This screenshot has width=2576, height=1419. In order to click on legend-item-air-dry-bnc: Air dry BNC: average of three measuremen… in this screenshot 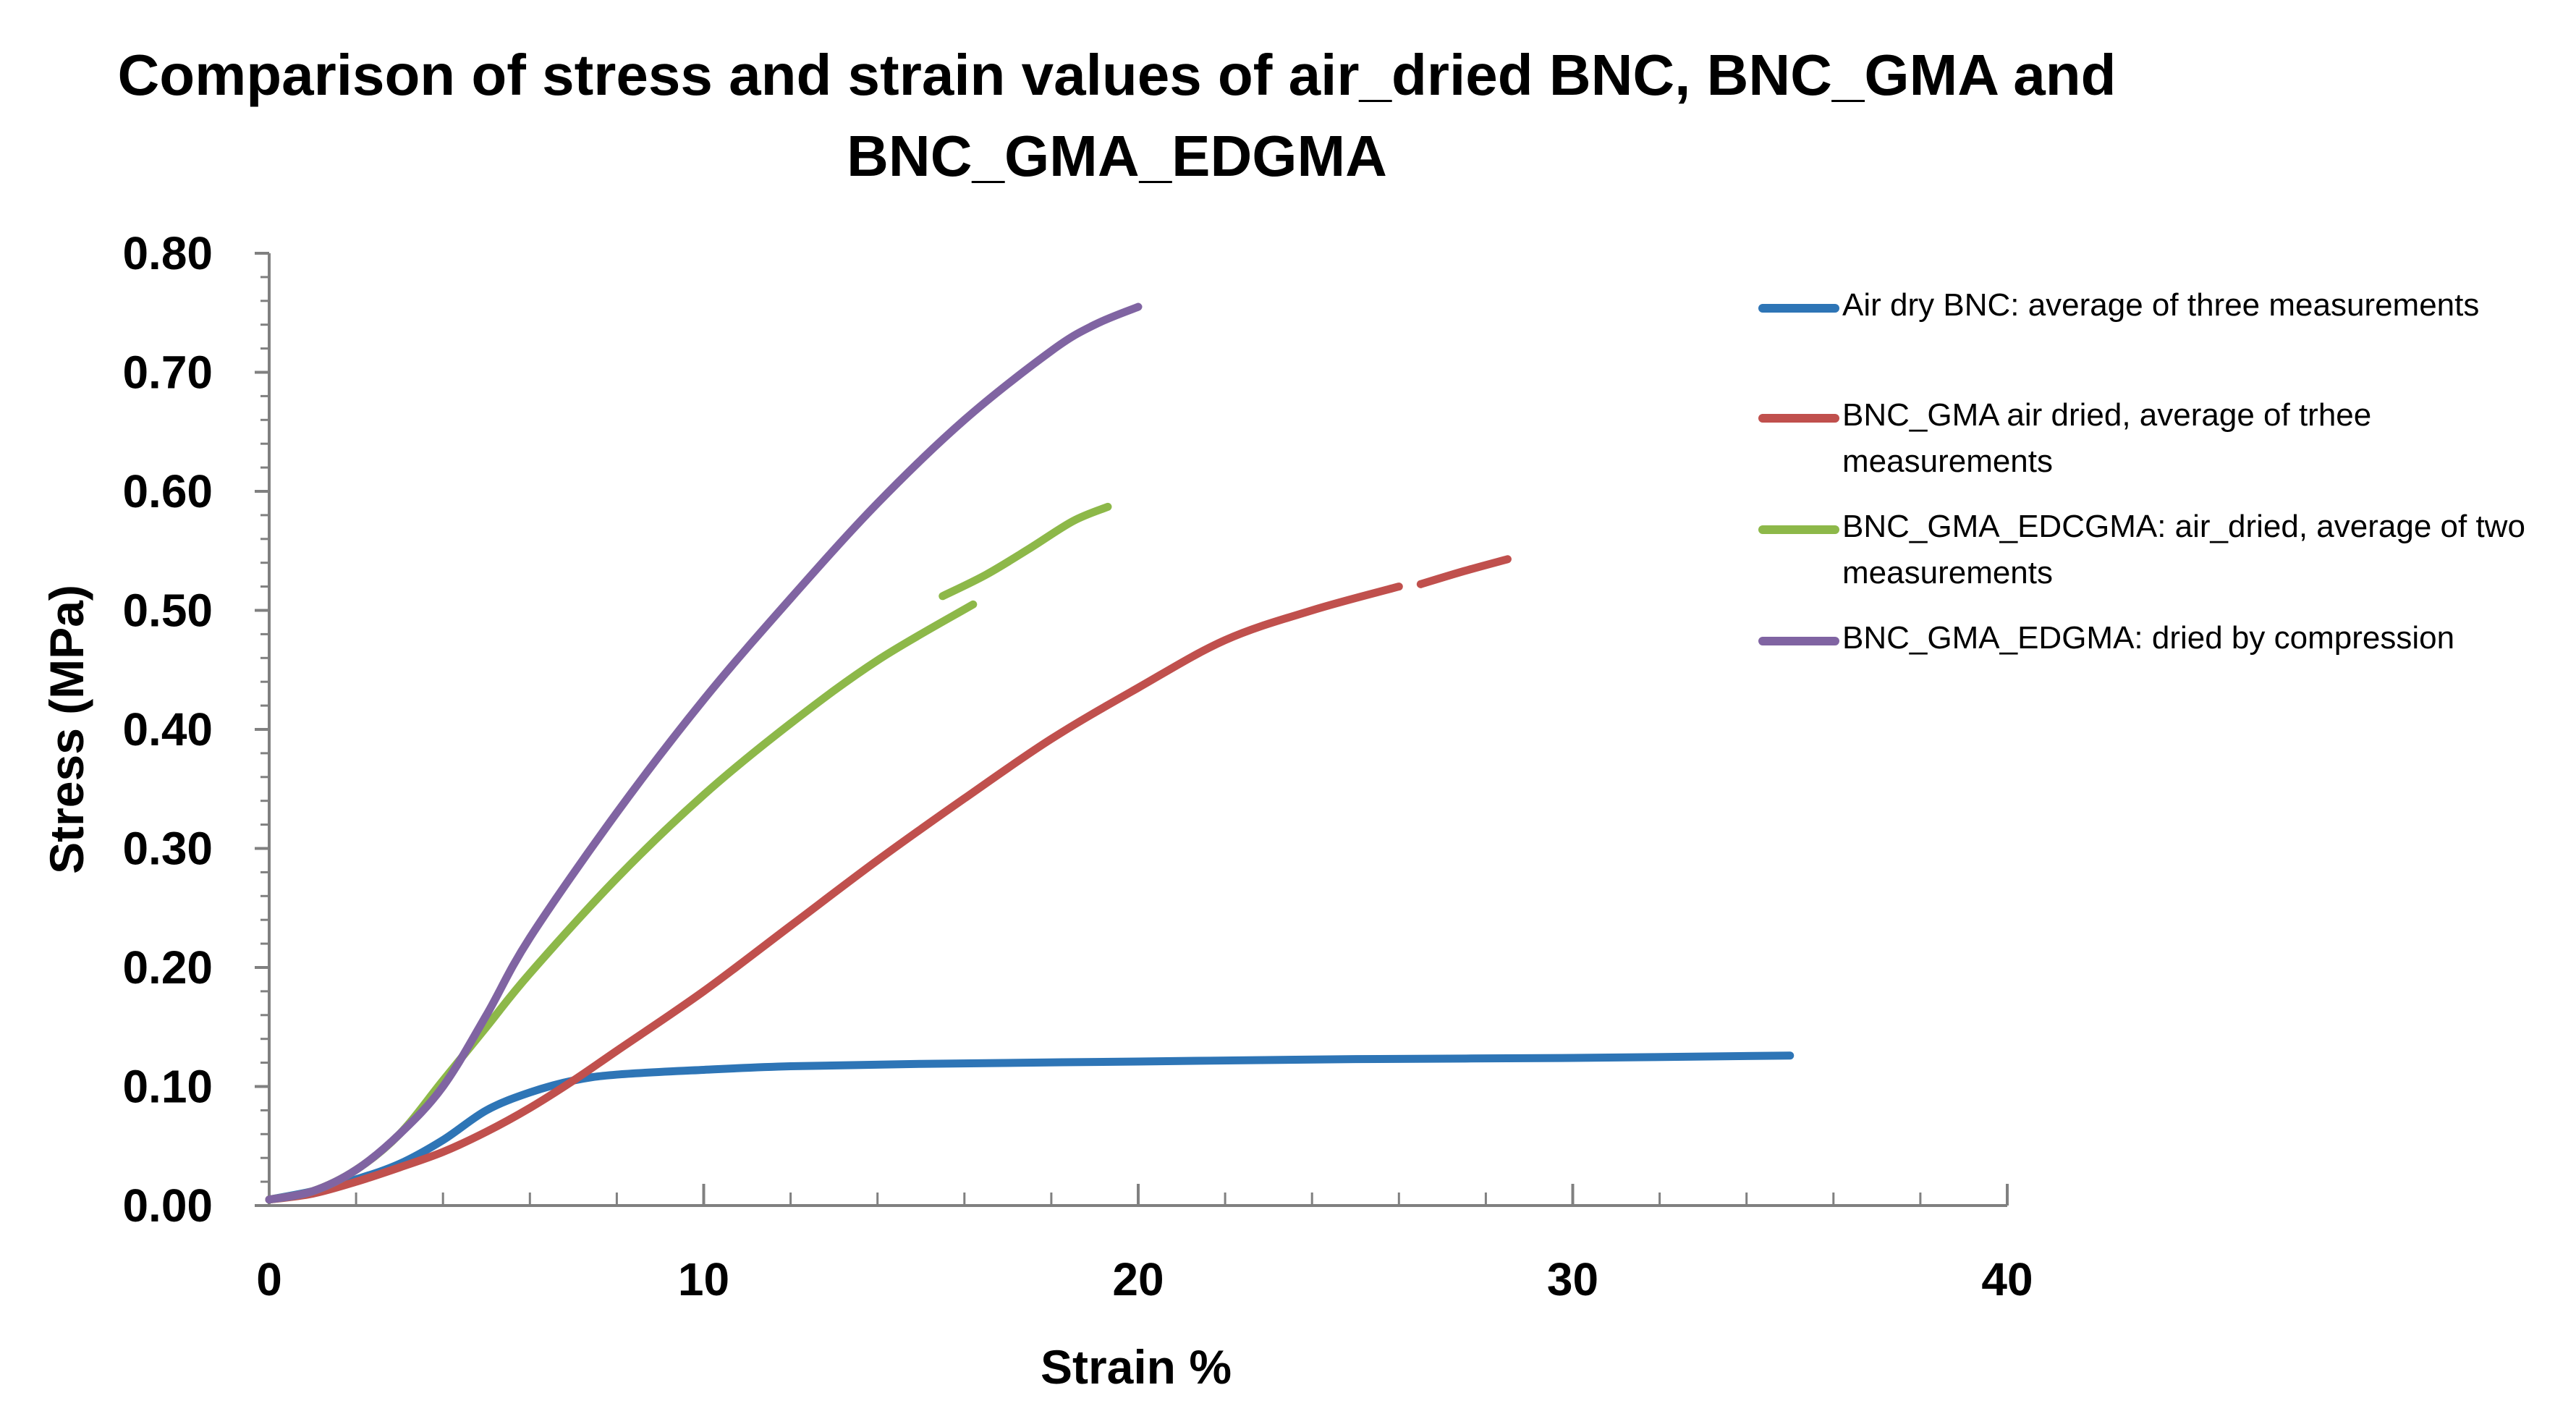, I will do `click(2167, 306)`.